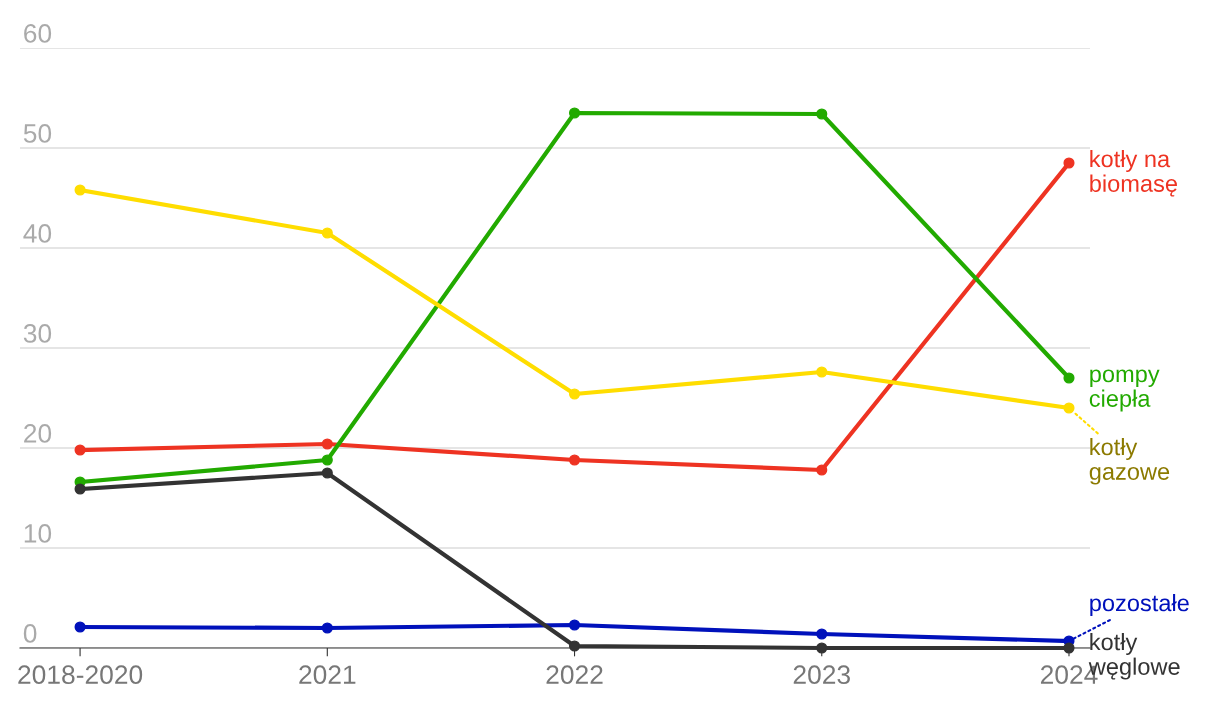  Describe the element at coordinates (38, 33) in the screenshot. I see `y-tick-label: 60` at that location.